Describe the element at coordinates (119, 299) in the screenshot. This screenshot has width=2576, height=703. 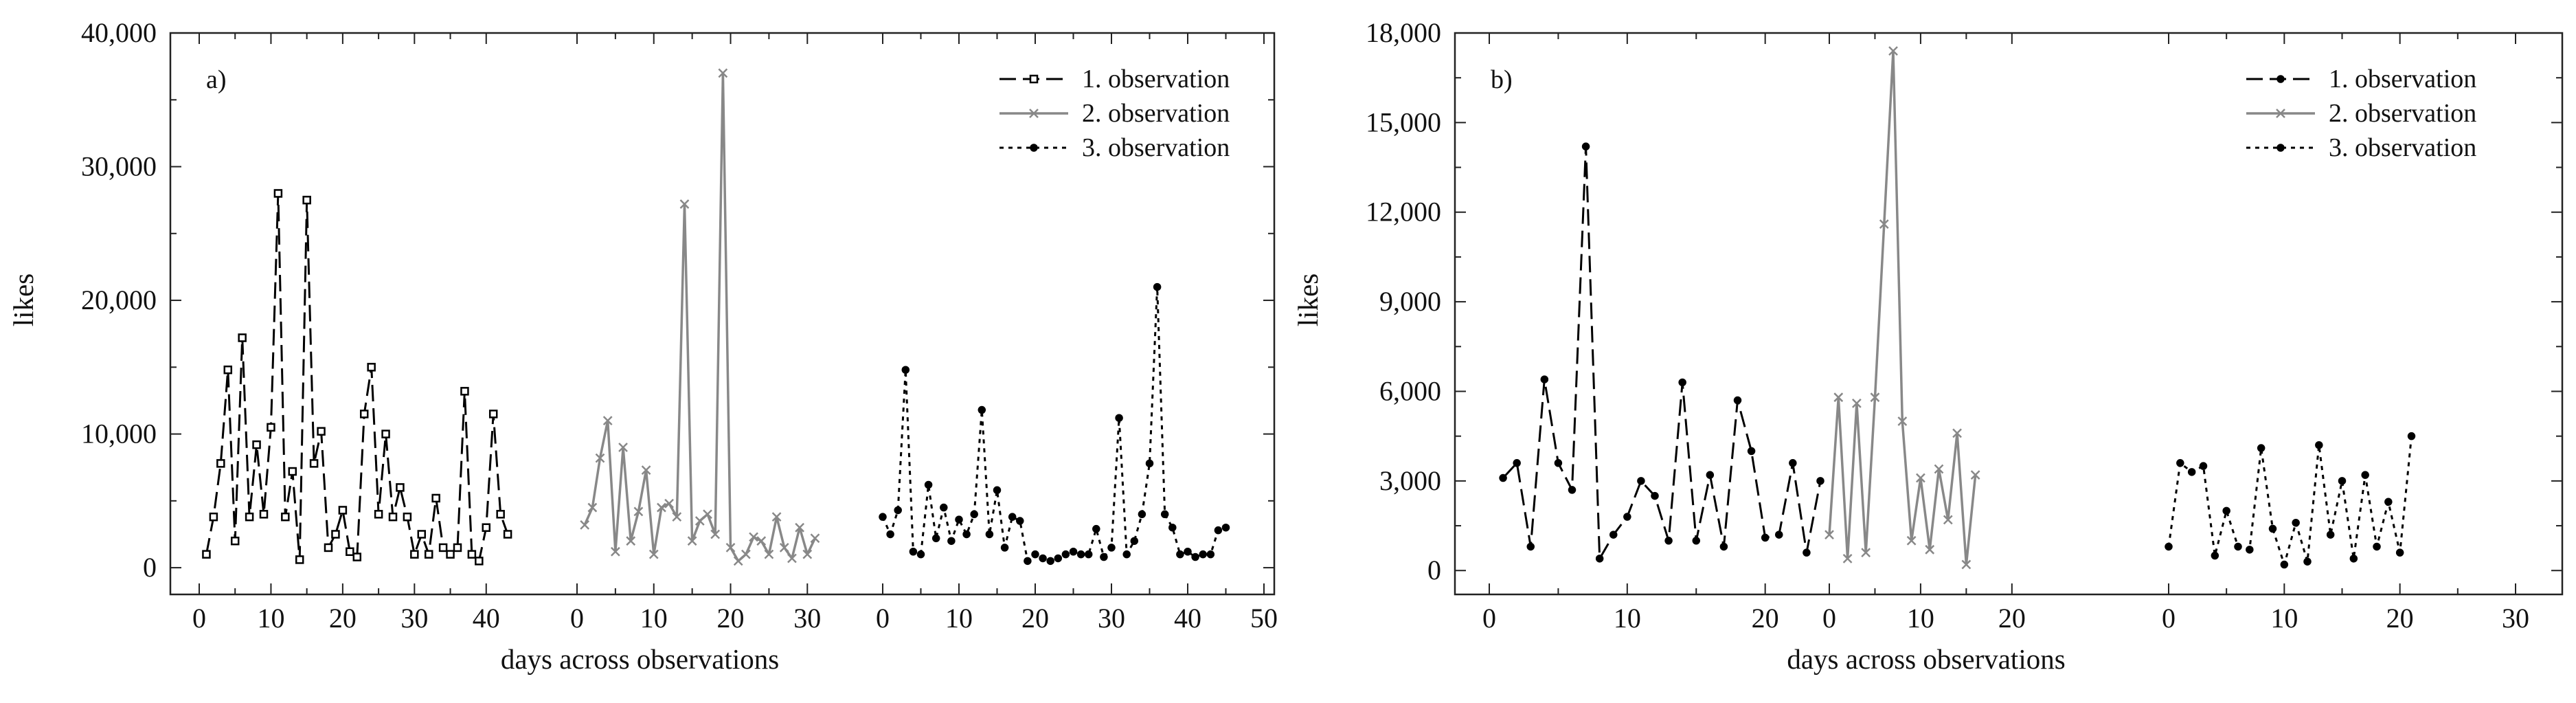
I see `y-tick-label-a: 20,000` at that location.